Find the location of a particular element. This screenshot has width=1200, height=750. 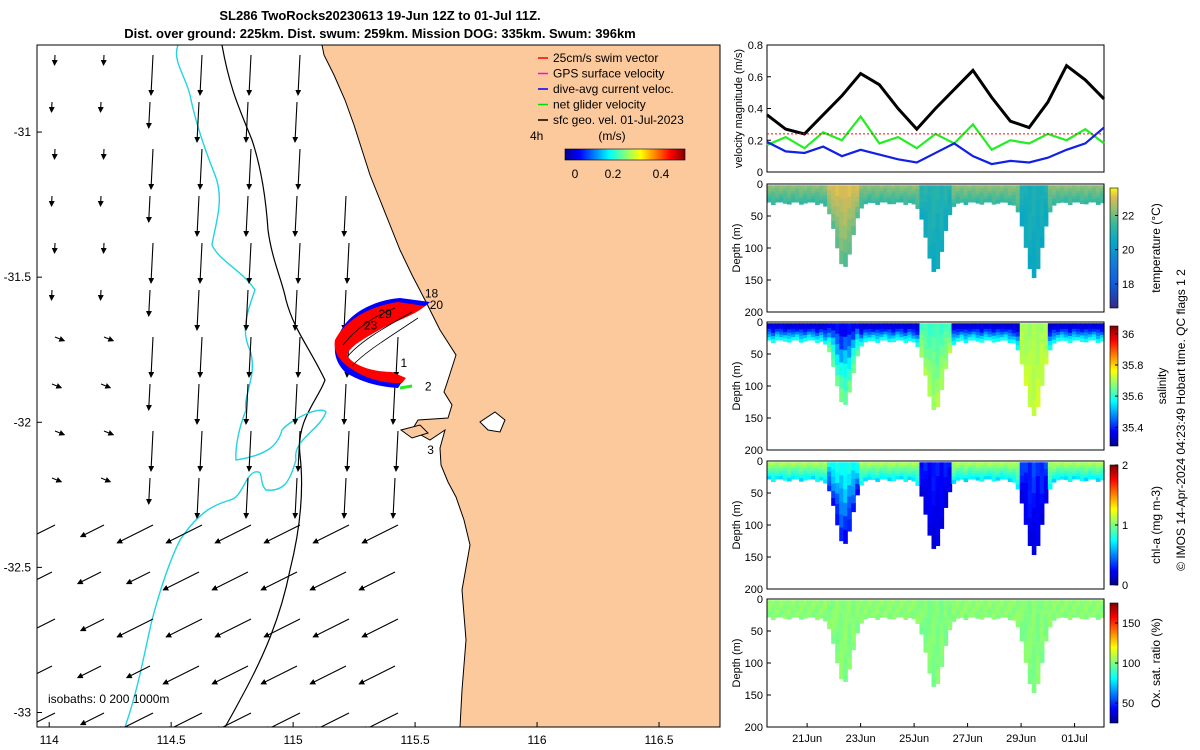

velocity-y-tick-label: 0 is located at coordinates (760, 173).